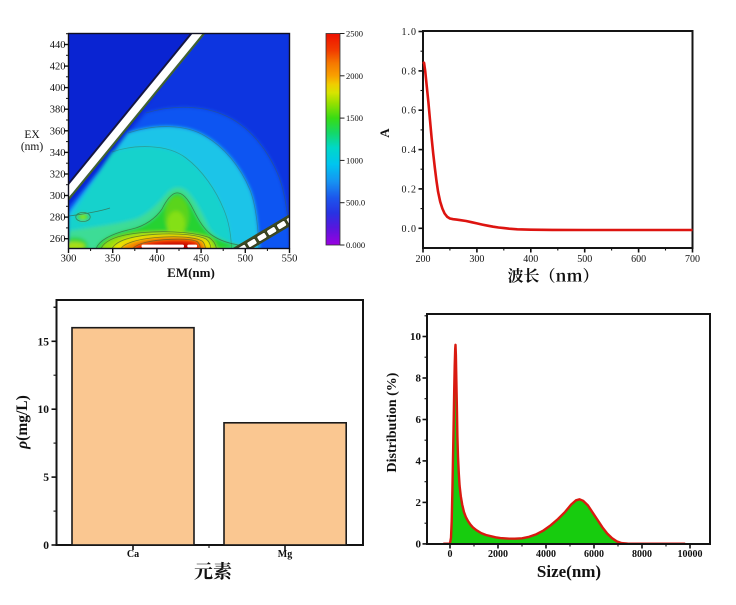 The image size is (736, 605). What do you see at coordinates (58, 110) in the screenshot?
I see `svg-text: 380` at bounding box center [58, 110].